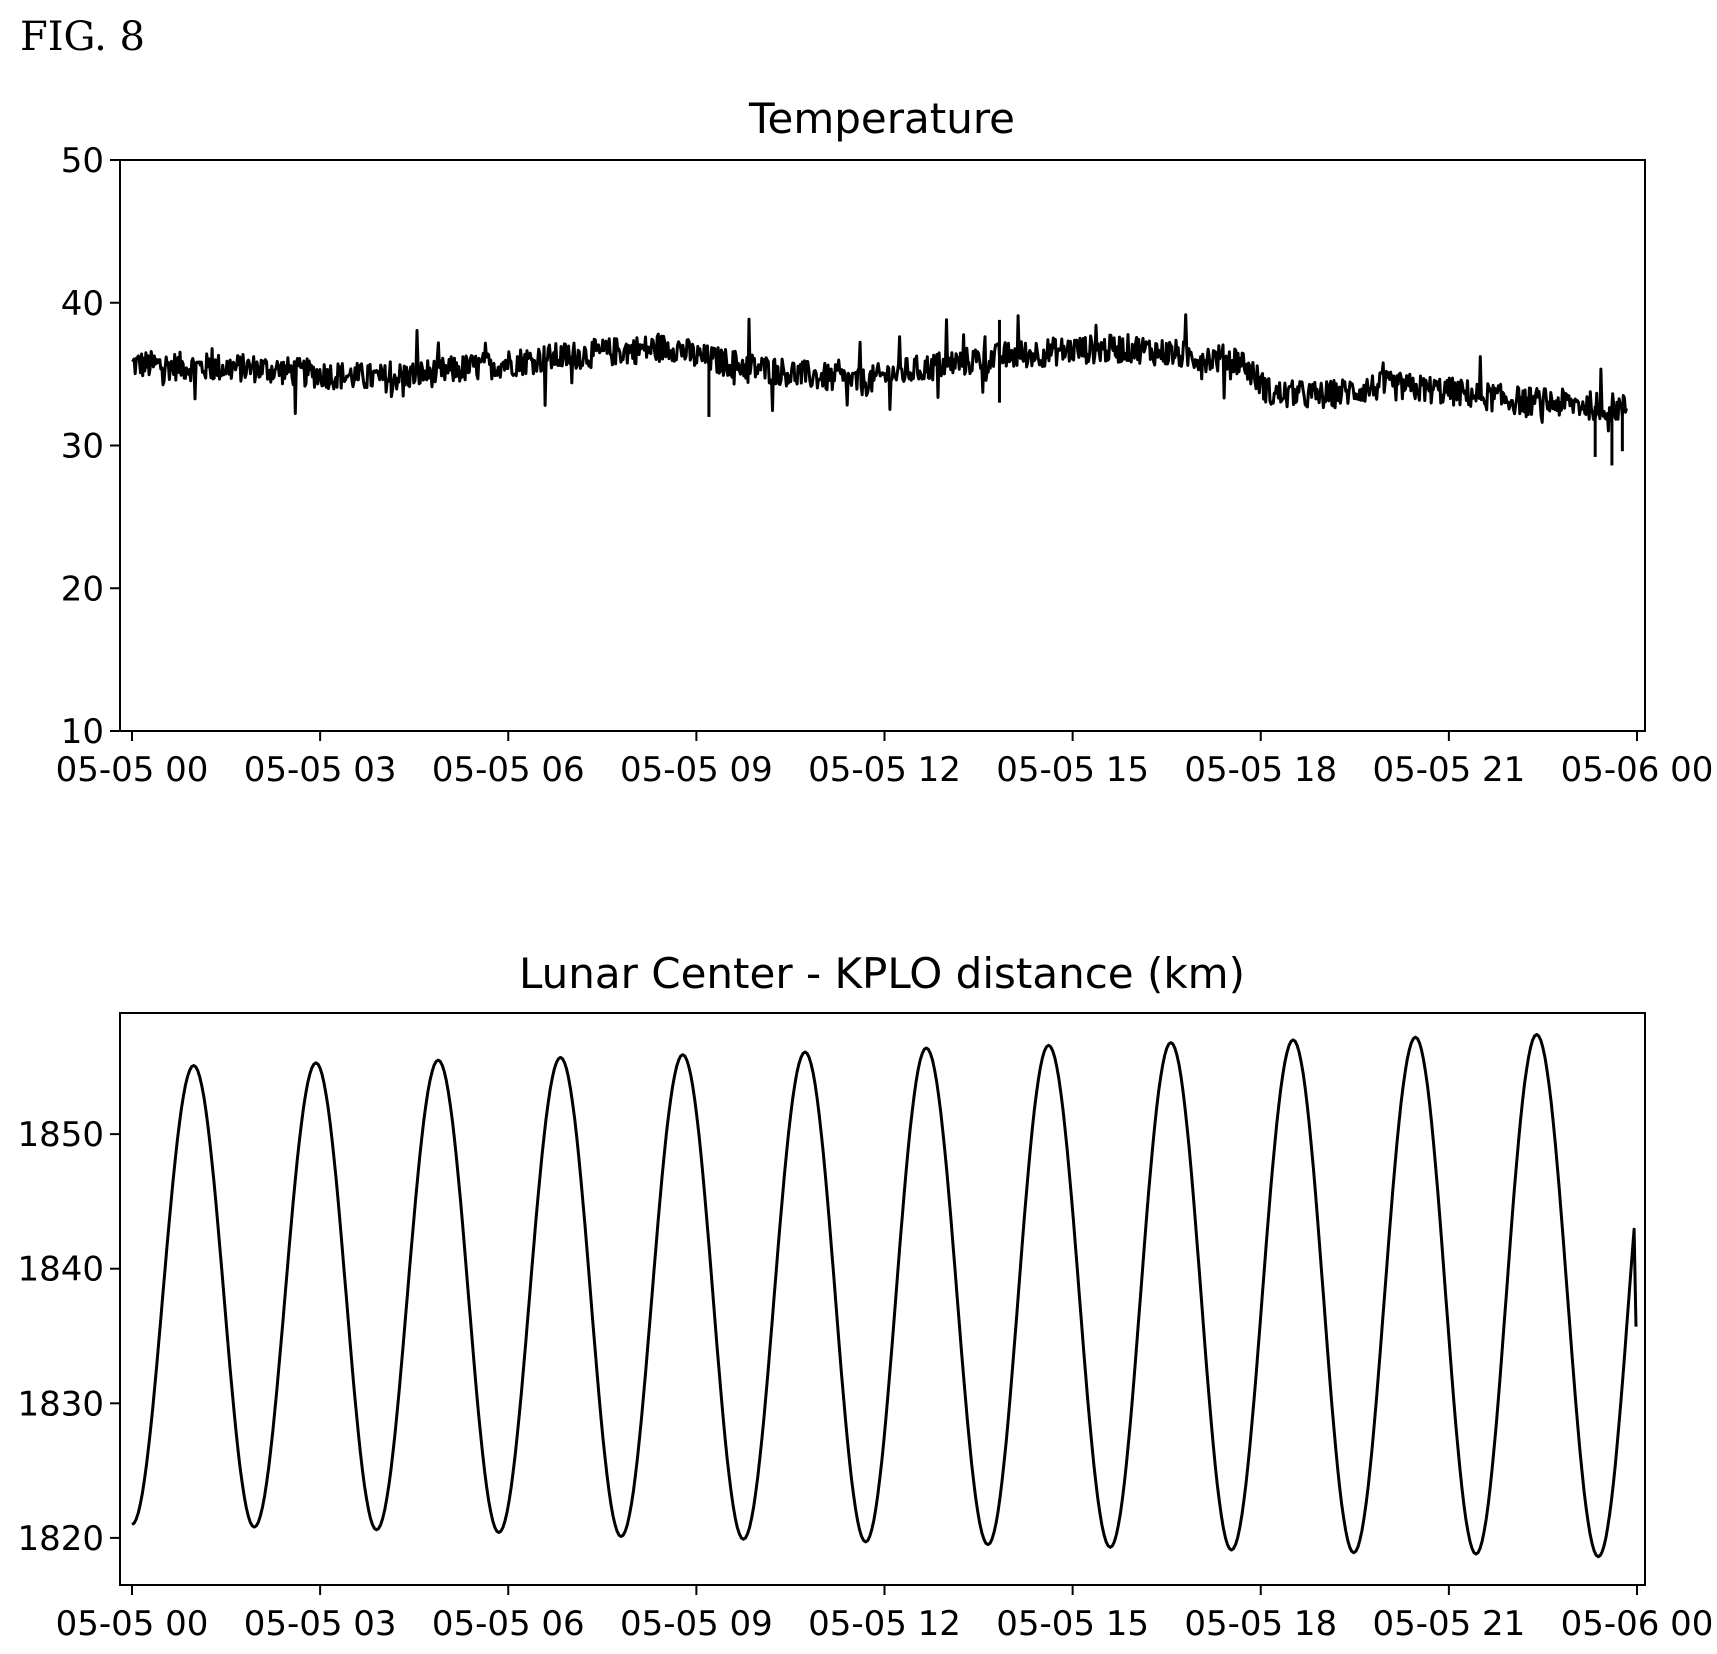 The width and height of the screenshot is (1717, 1654). What do you see at coordinates (82, 161) in the screenshot?
I see `y-tick-label: 50` at bounding box center [82, 161].